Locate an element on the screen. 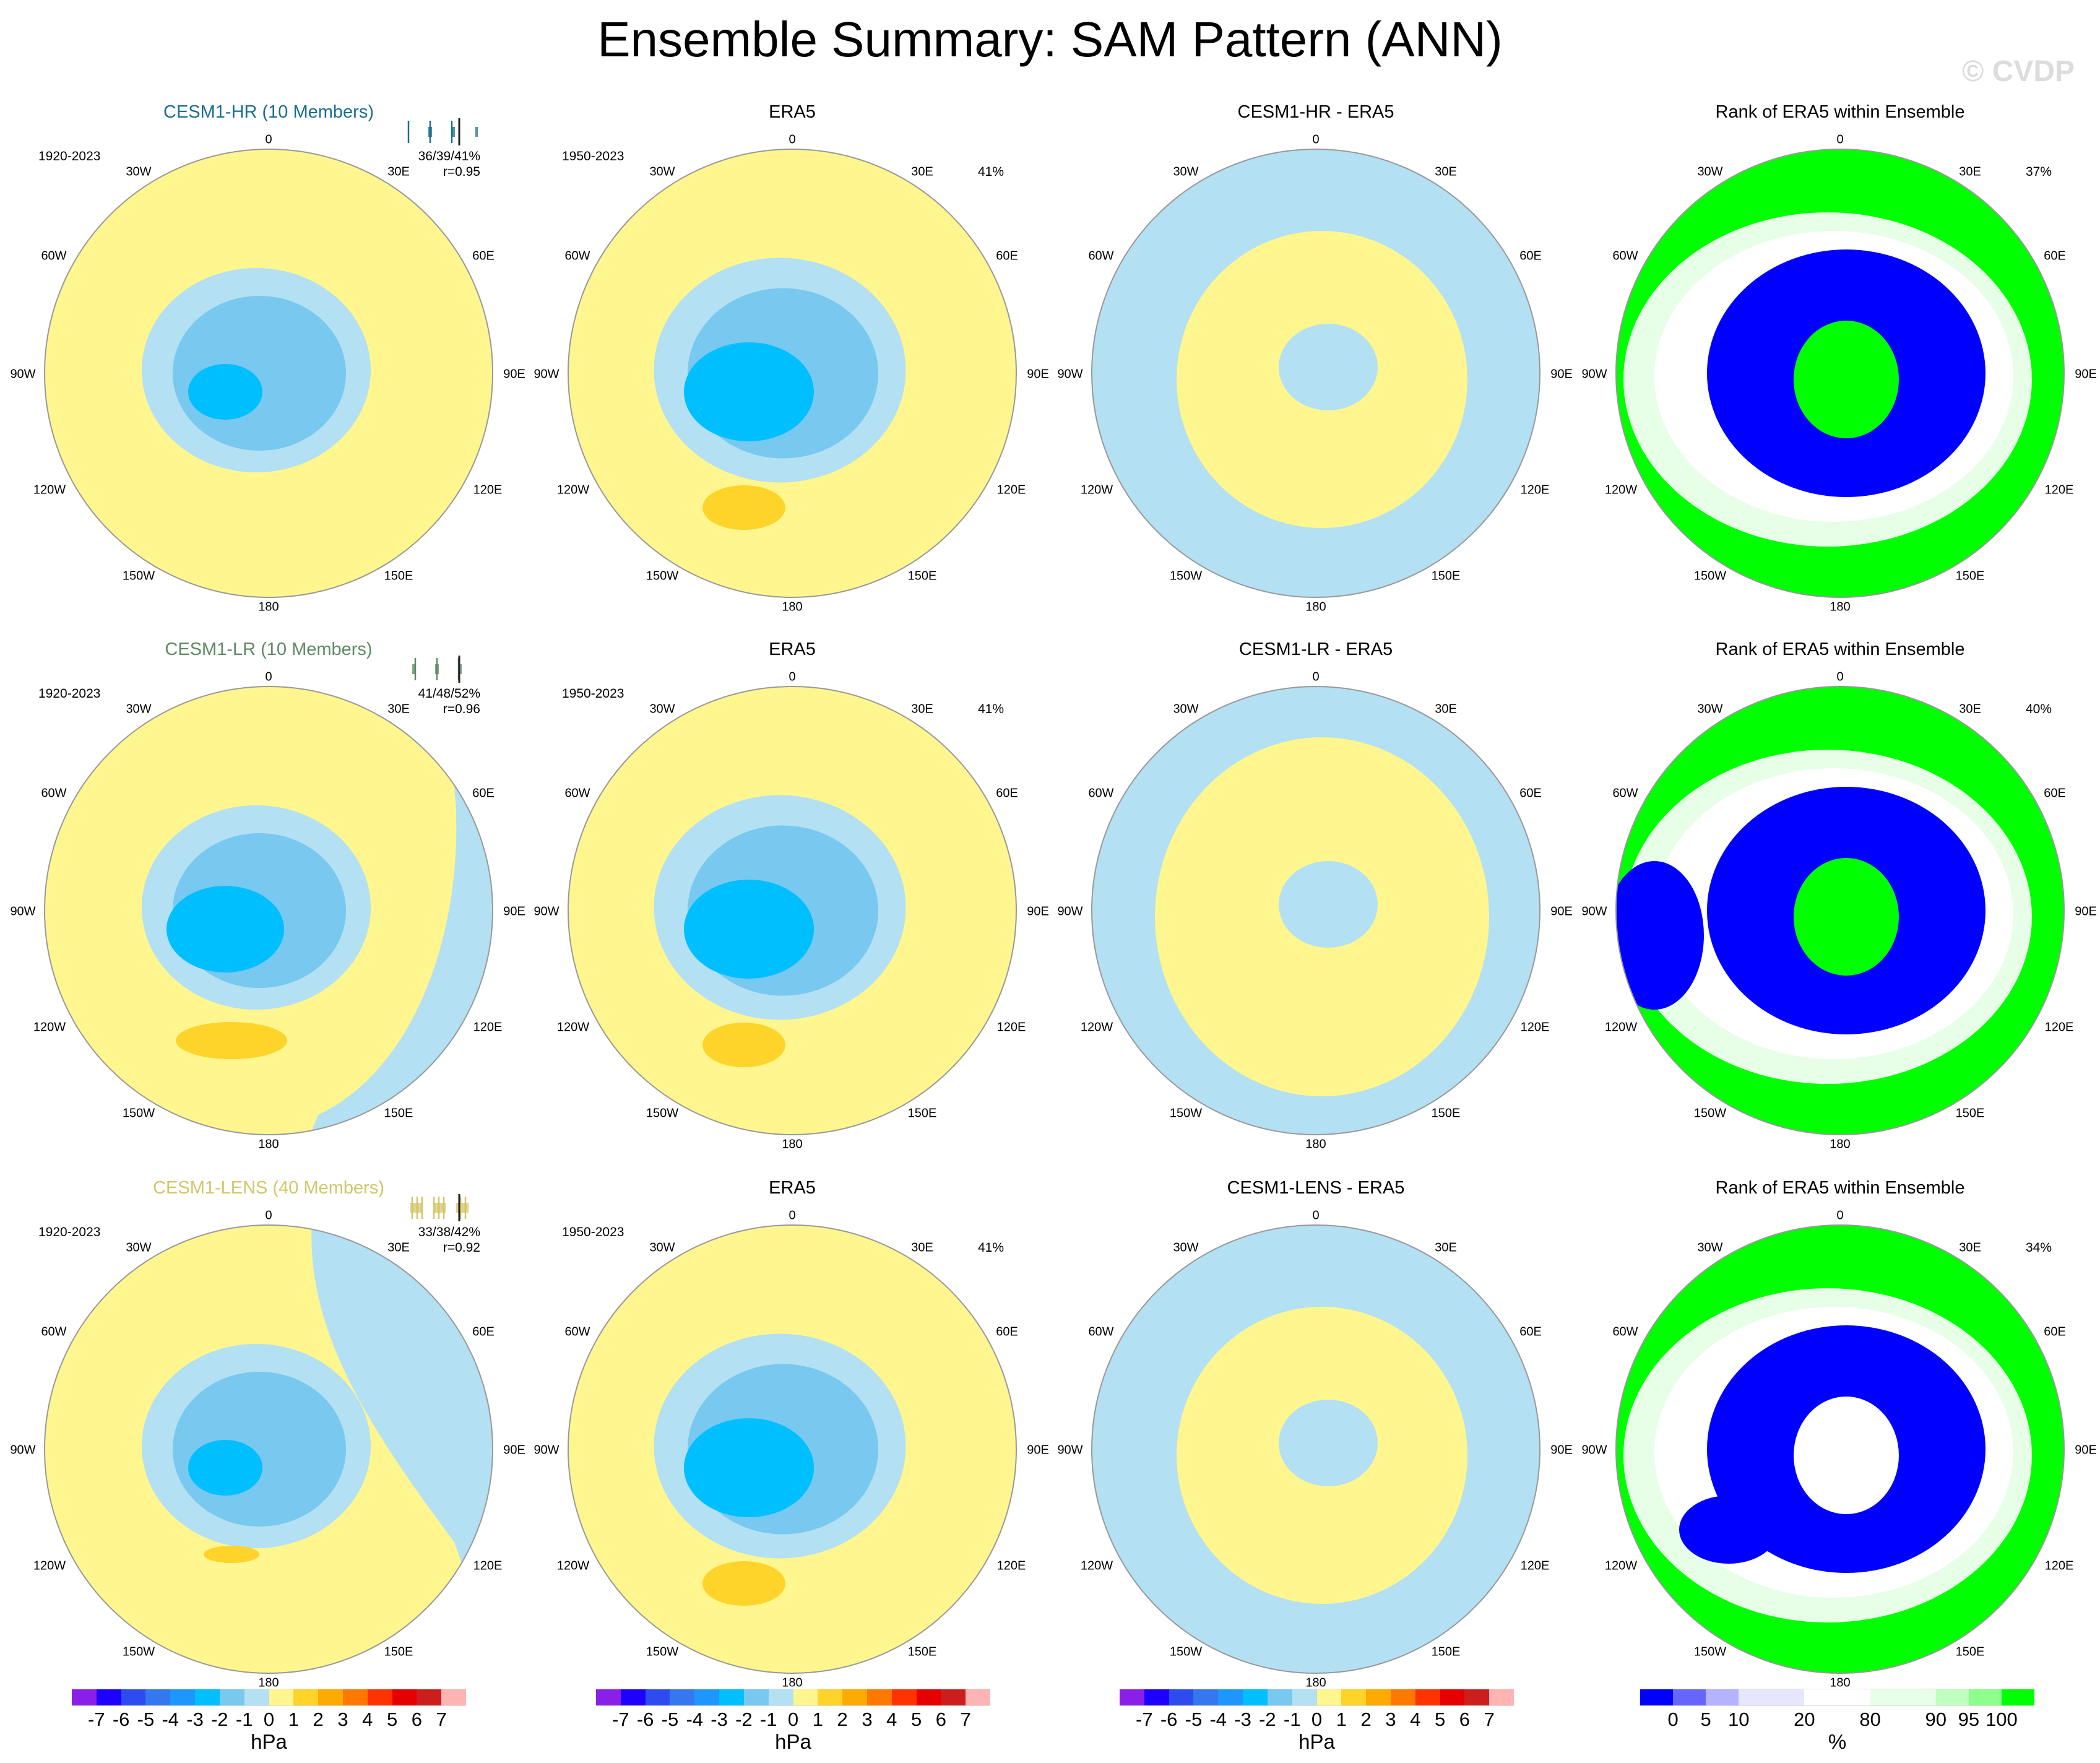 The height and width of the screenshot is (1763, 2100). variance-pct-range: 33/38/42% is located at coordinates (449, 1232).